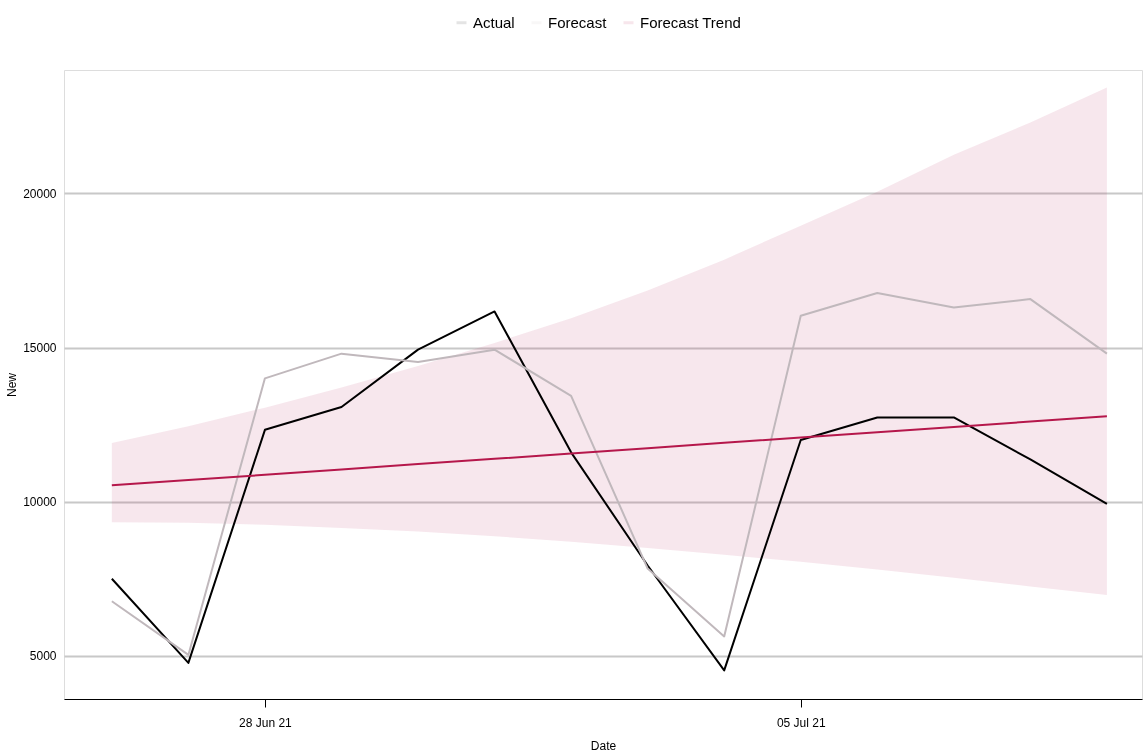  I want to click on y-axis-title: New, so click(12, 385).